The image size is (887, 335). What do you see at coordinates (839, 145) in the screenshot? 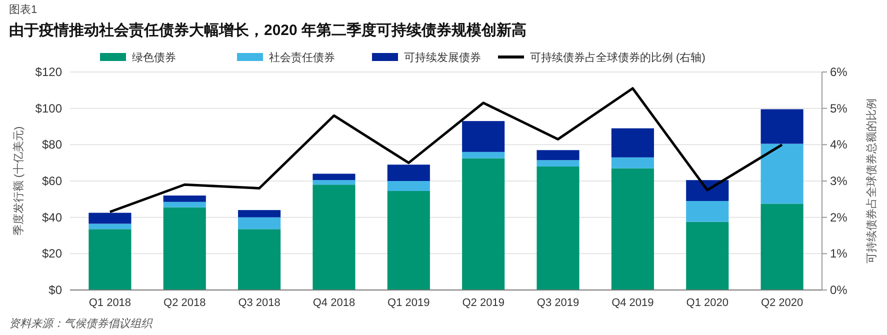
I see `y2-tick-label: 4%` at bounding box center [839, 145].